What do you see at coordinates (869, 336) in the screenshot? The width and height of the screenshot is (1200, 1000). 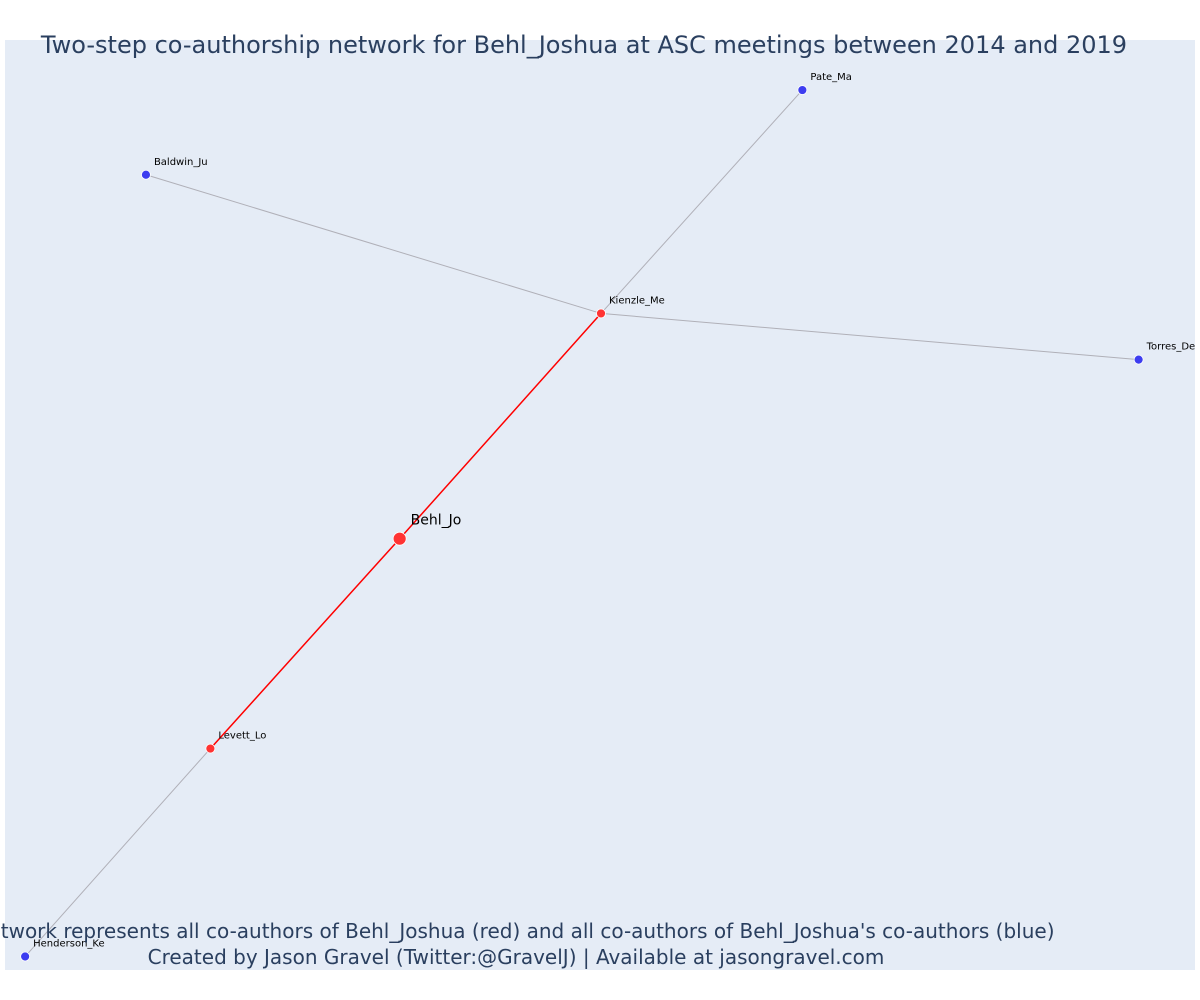 I see `edge-kienzle-torres` at bounding box center [869, 336].